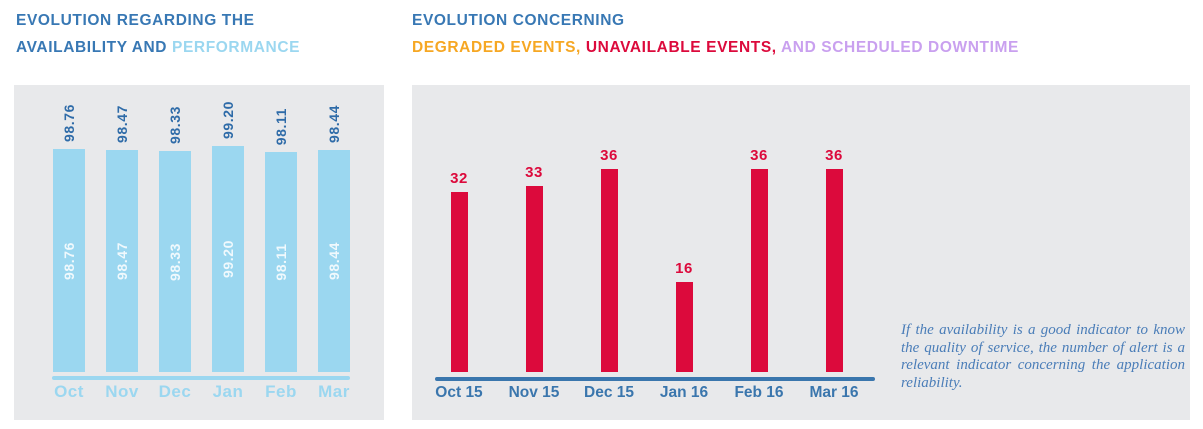 The width and height of the screenshot is (1203, 429). Describe the element at coordinates (684, 268) in the screenshot. I see `events-value-label: 16` at that location.